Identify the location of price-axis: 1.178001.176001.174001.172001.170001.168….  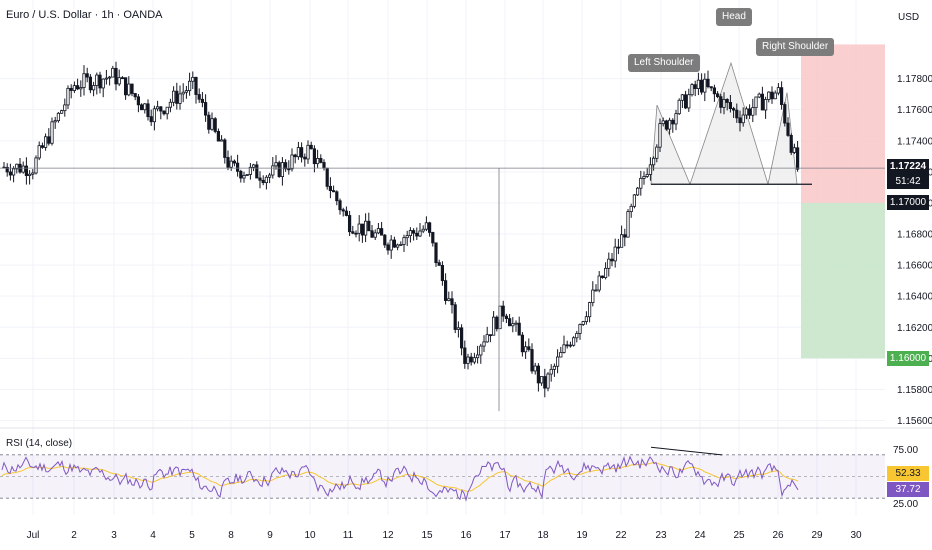
(912, 292).